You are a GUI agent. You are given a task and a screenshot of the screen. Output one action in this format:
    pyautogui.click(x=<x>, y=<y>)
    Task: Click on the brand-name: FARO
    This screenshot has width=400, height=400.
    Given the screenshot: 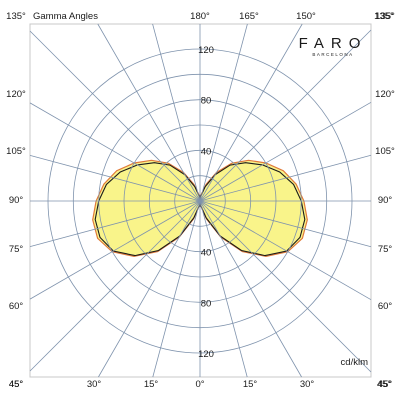 What is the action you would take?
    pyautogui.click(x=333, y=43)
    